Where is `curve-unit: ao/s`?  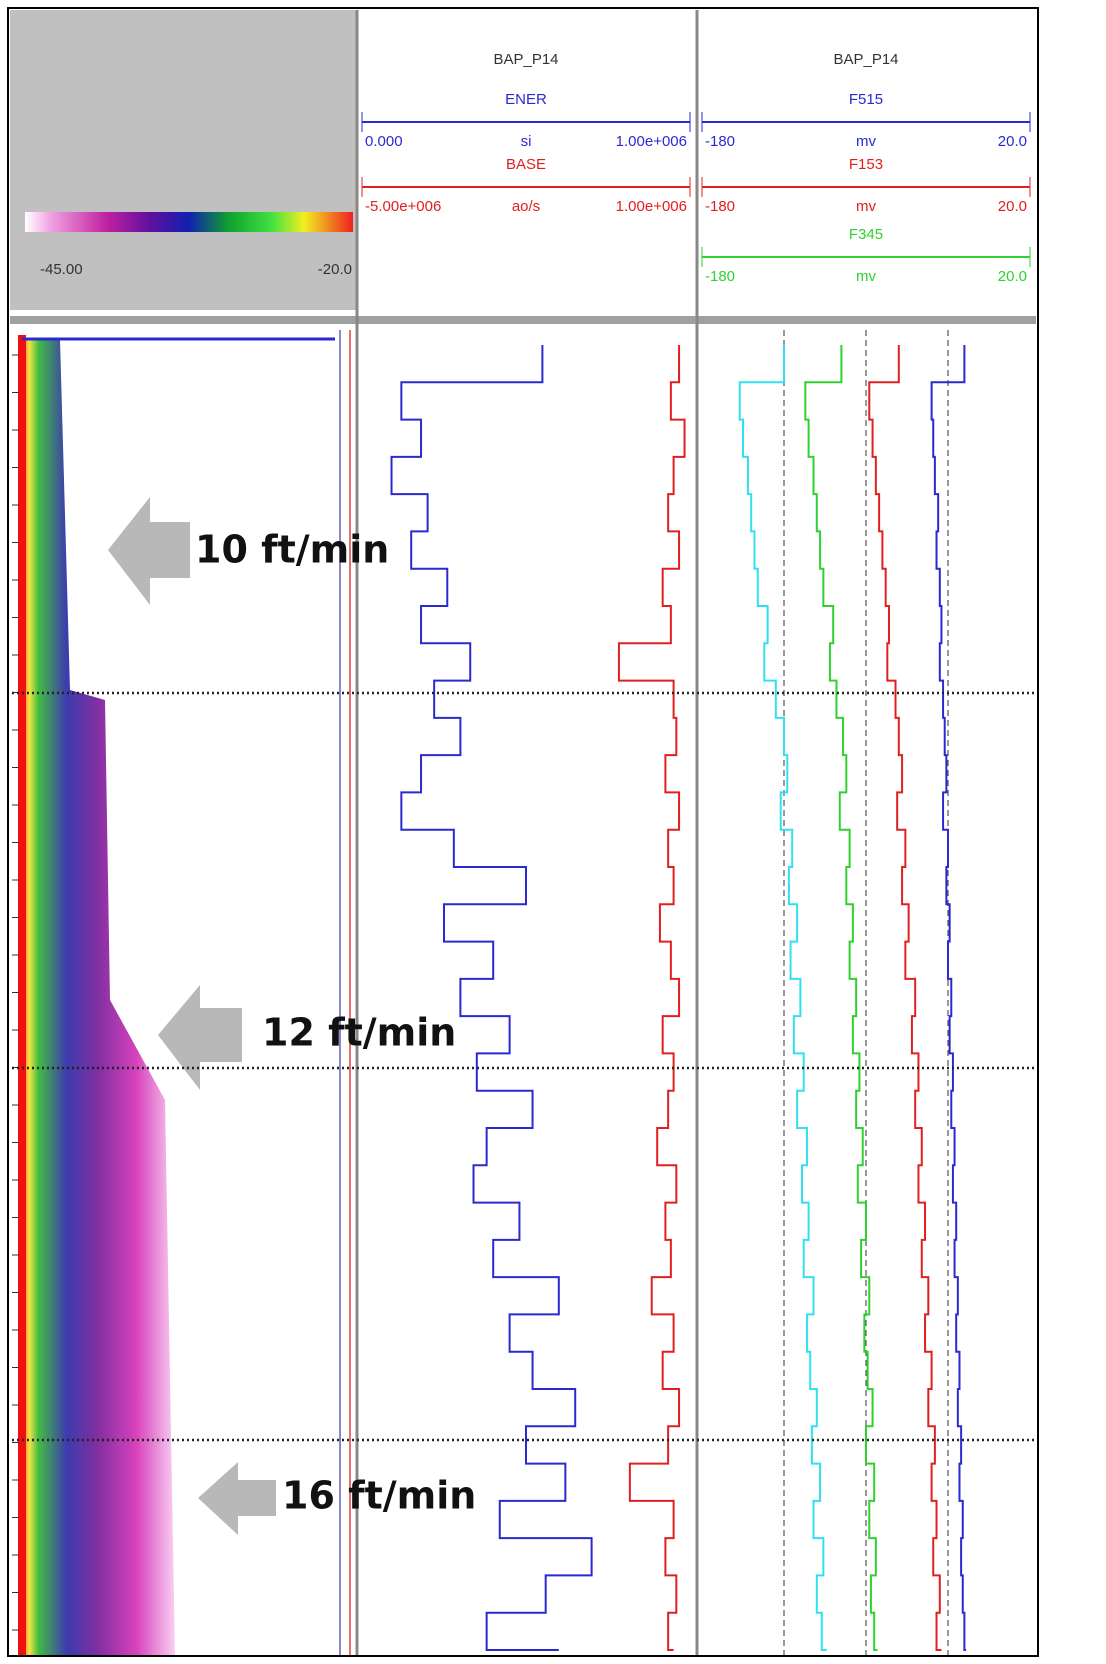
curve-unit: ao/s is located at coordinates (526, 206).